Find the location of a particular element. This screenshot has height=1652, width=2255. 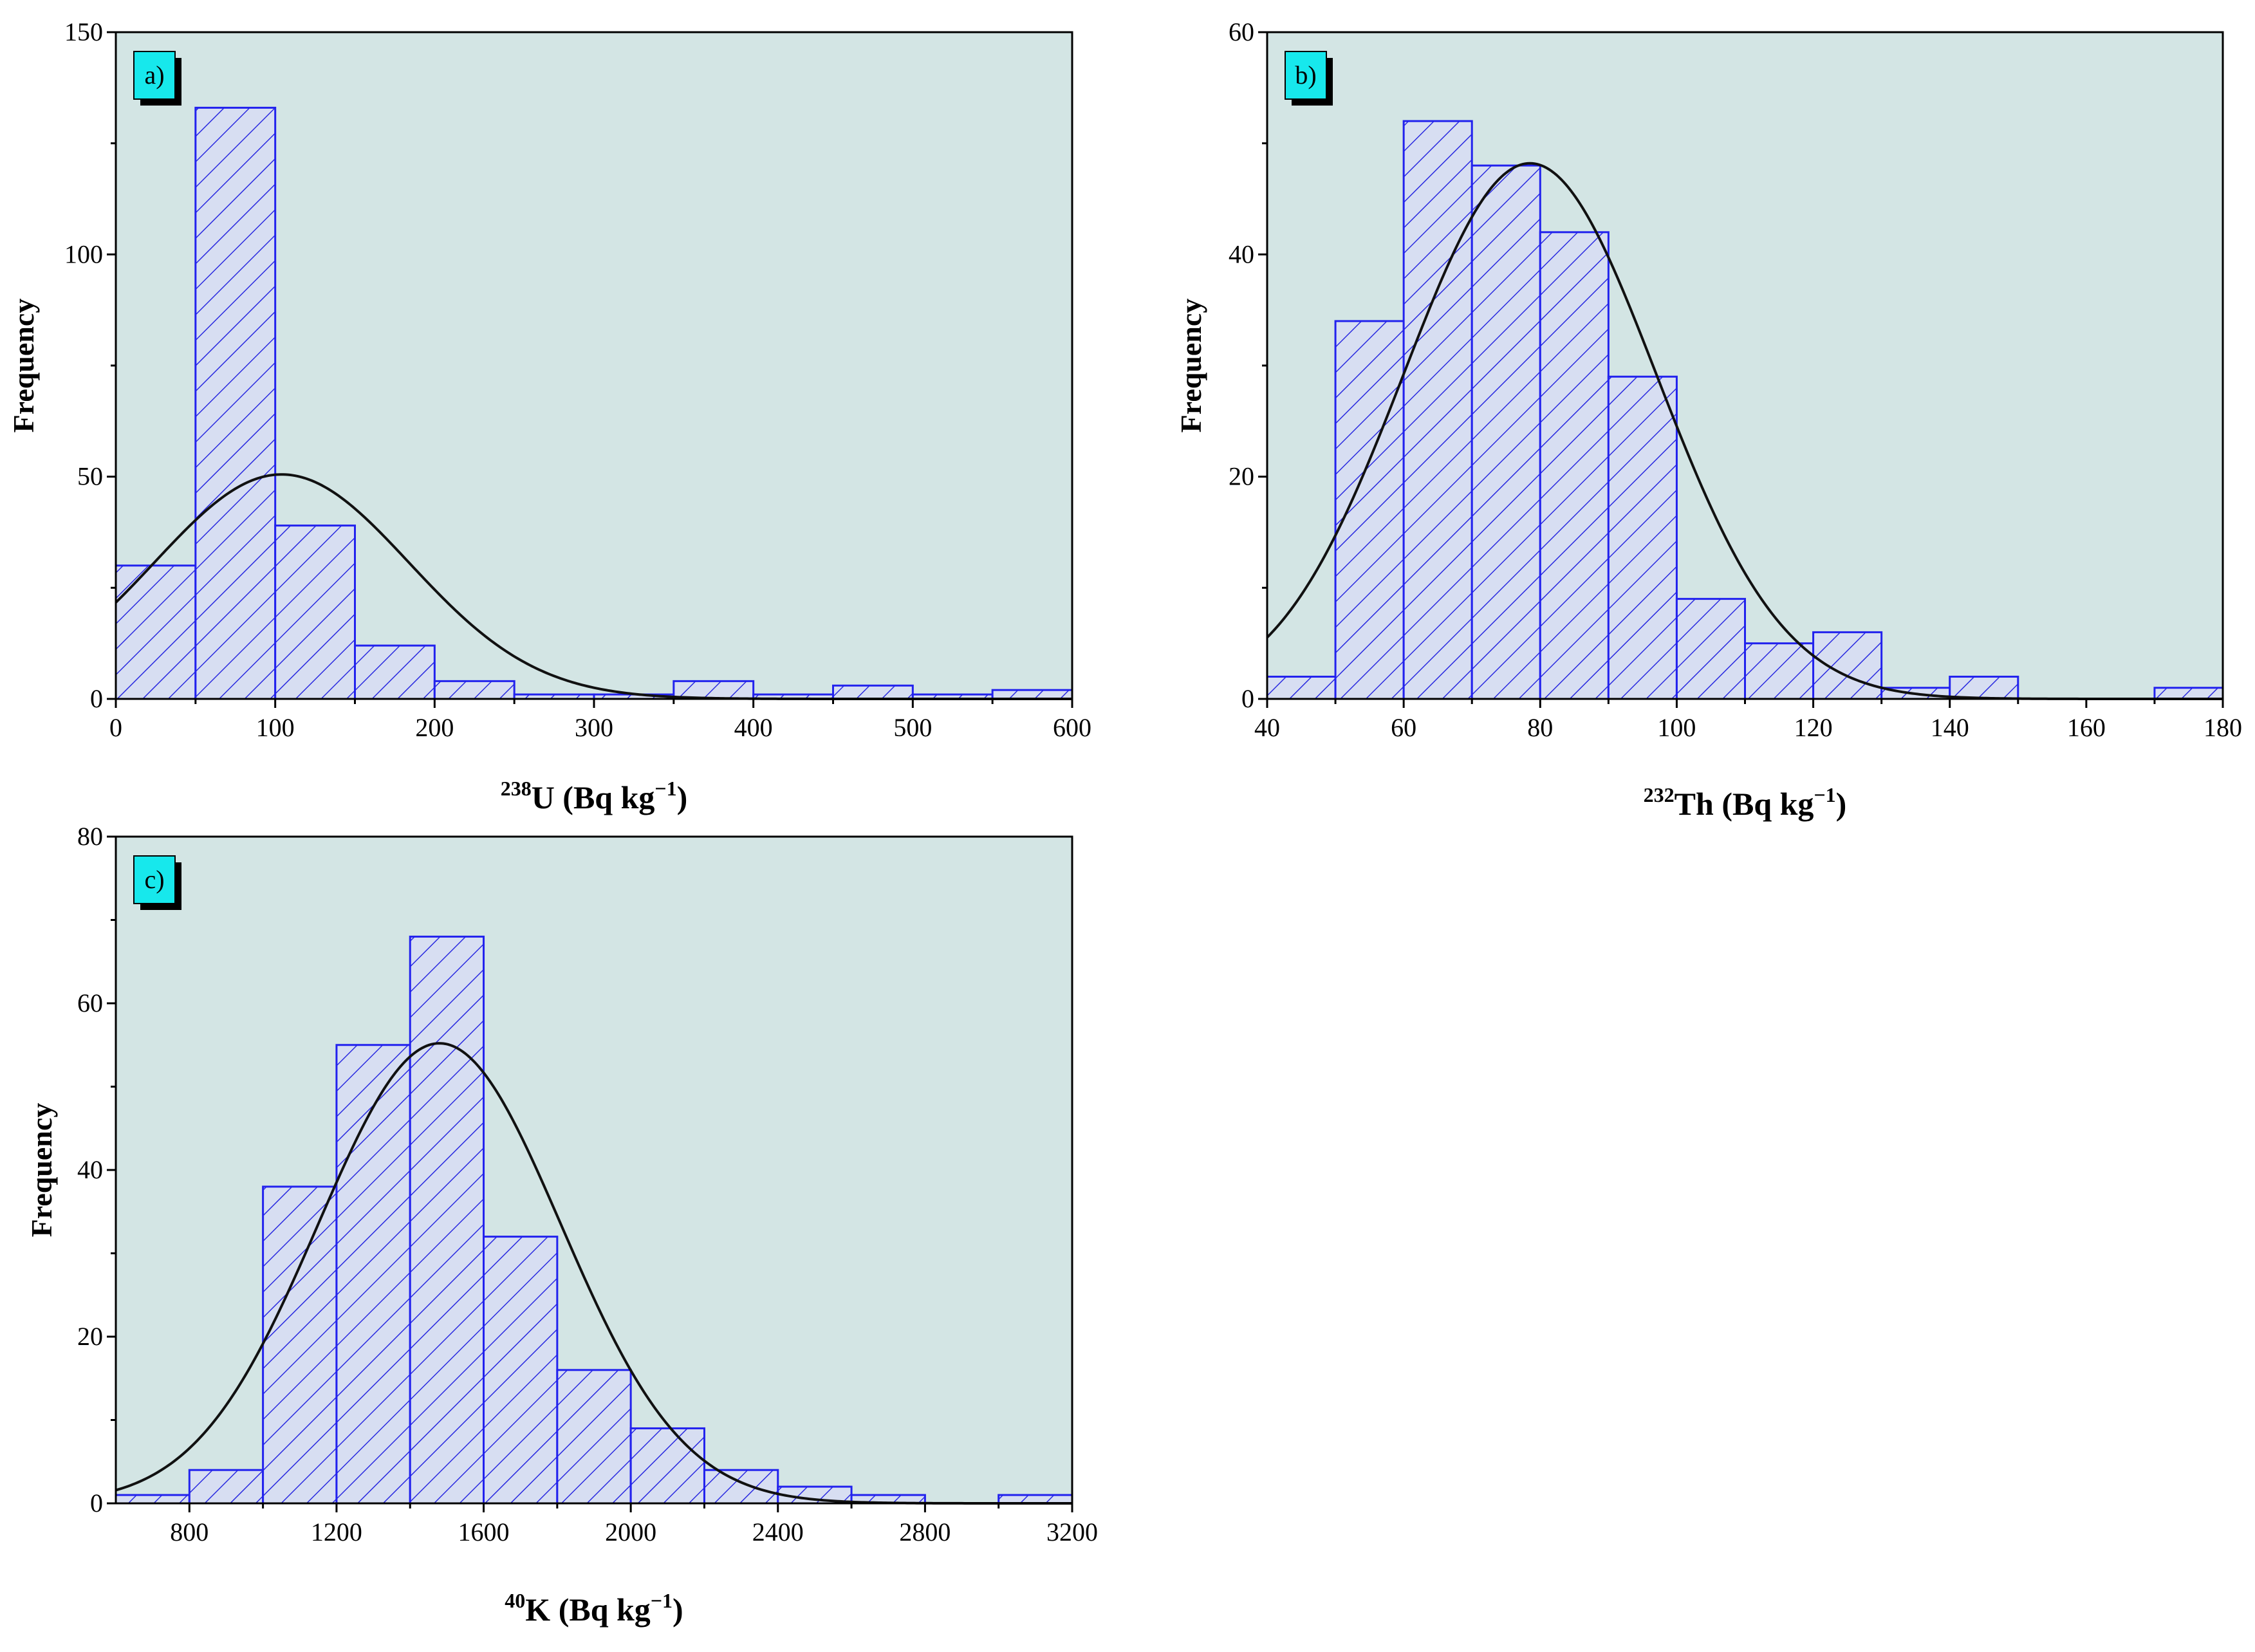

x-tick-label: 60 is located at coordinates (1403, 728).